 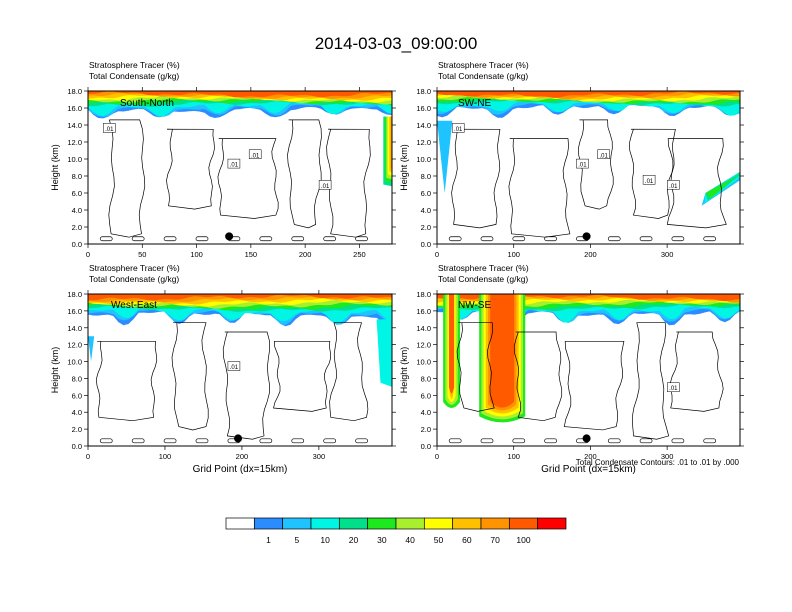 What do you see at coordinates (325, 540) in the screenshot?
I see `colorbar-level-label: 10` at bounding box center [325, 540].